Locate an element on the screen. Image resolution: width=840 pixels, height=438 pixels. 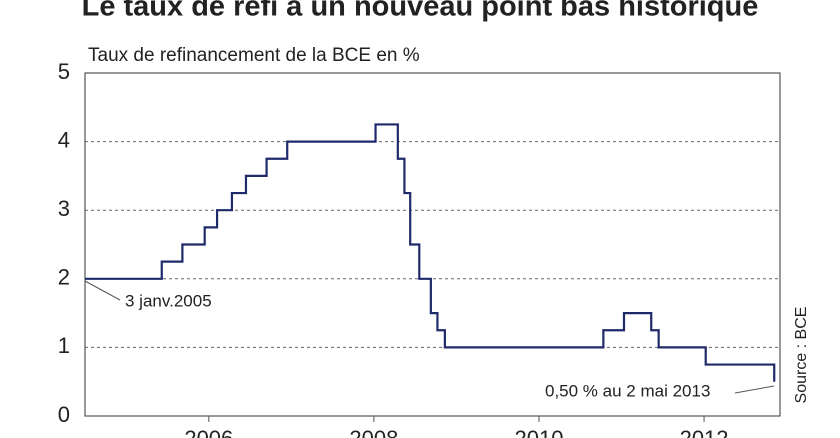
annotation: 0,50 % au 2 mai 2013 is located at coordinates (627, 390).